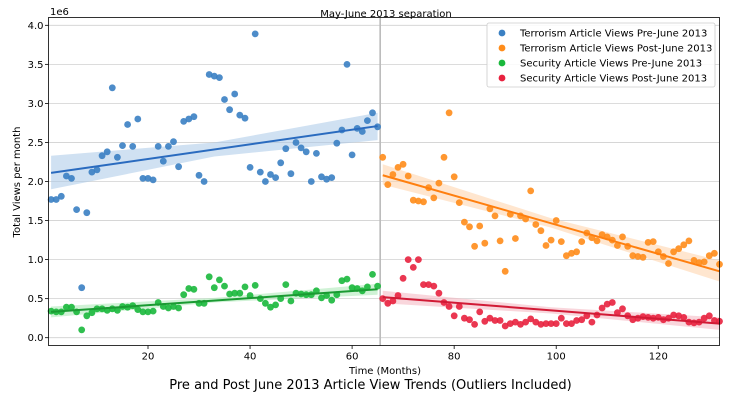 The height and width of the screenshot is (413, 741). I want to click on legend-label: Terrorism Article Views Post-June 2013, so click(615, 49).